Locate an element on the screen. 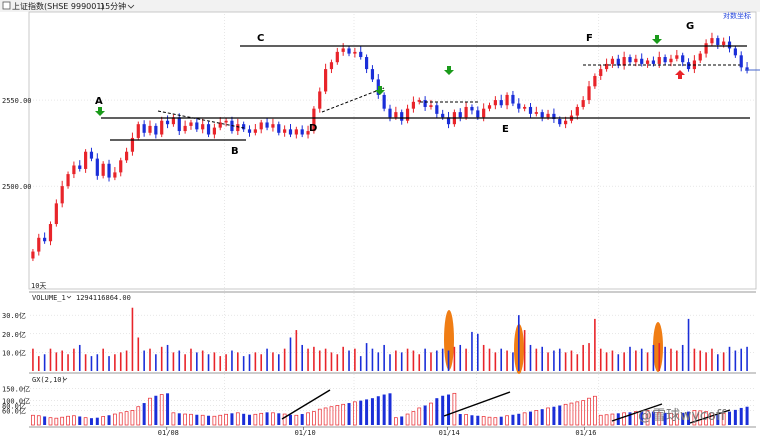  chart-menu-icon is located at coordinates (6, 5).